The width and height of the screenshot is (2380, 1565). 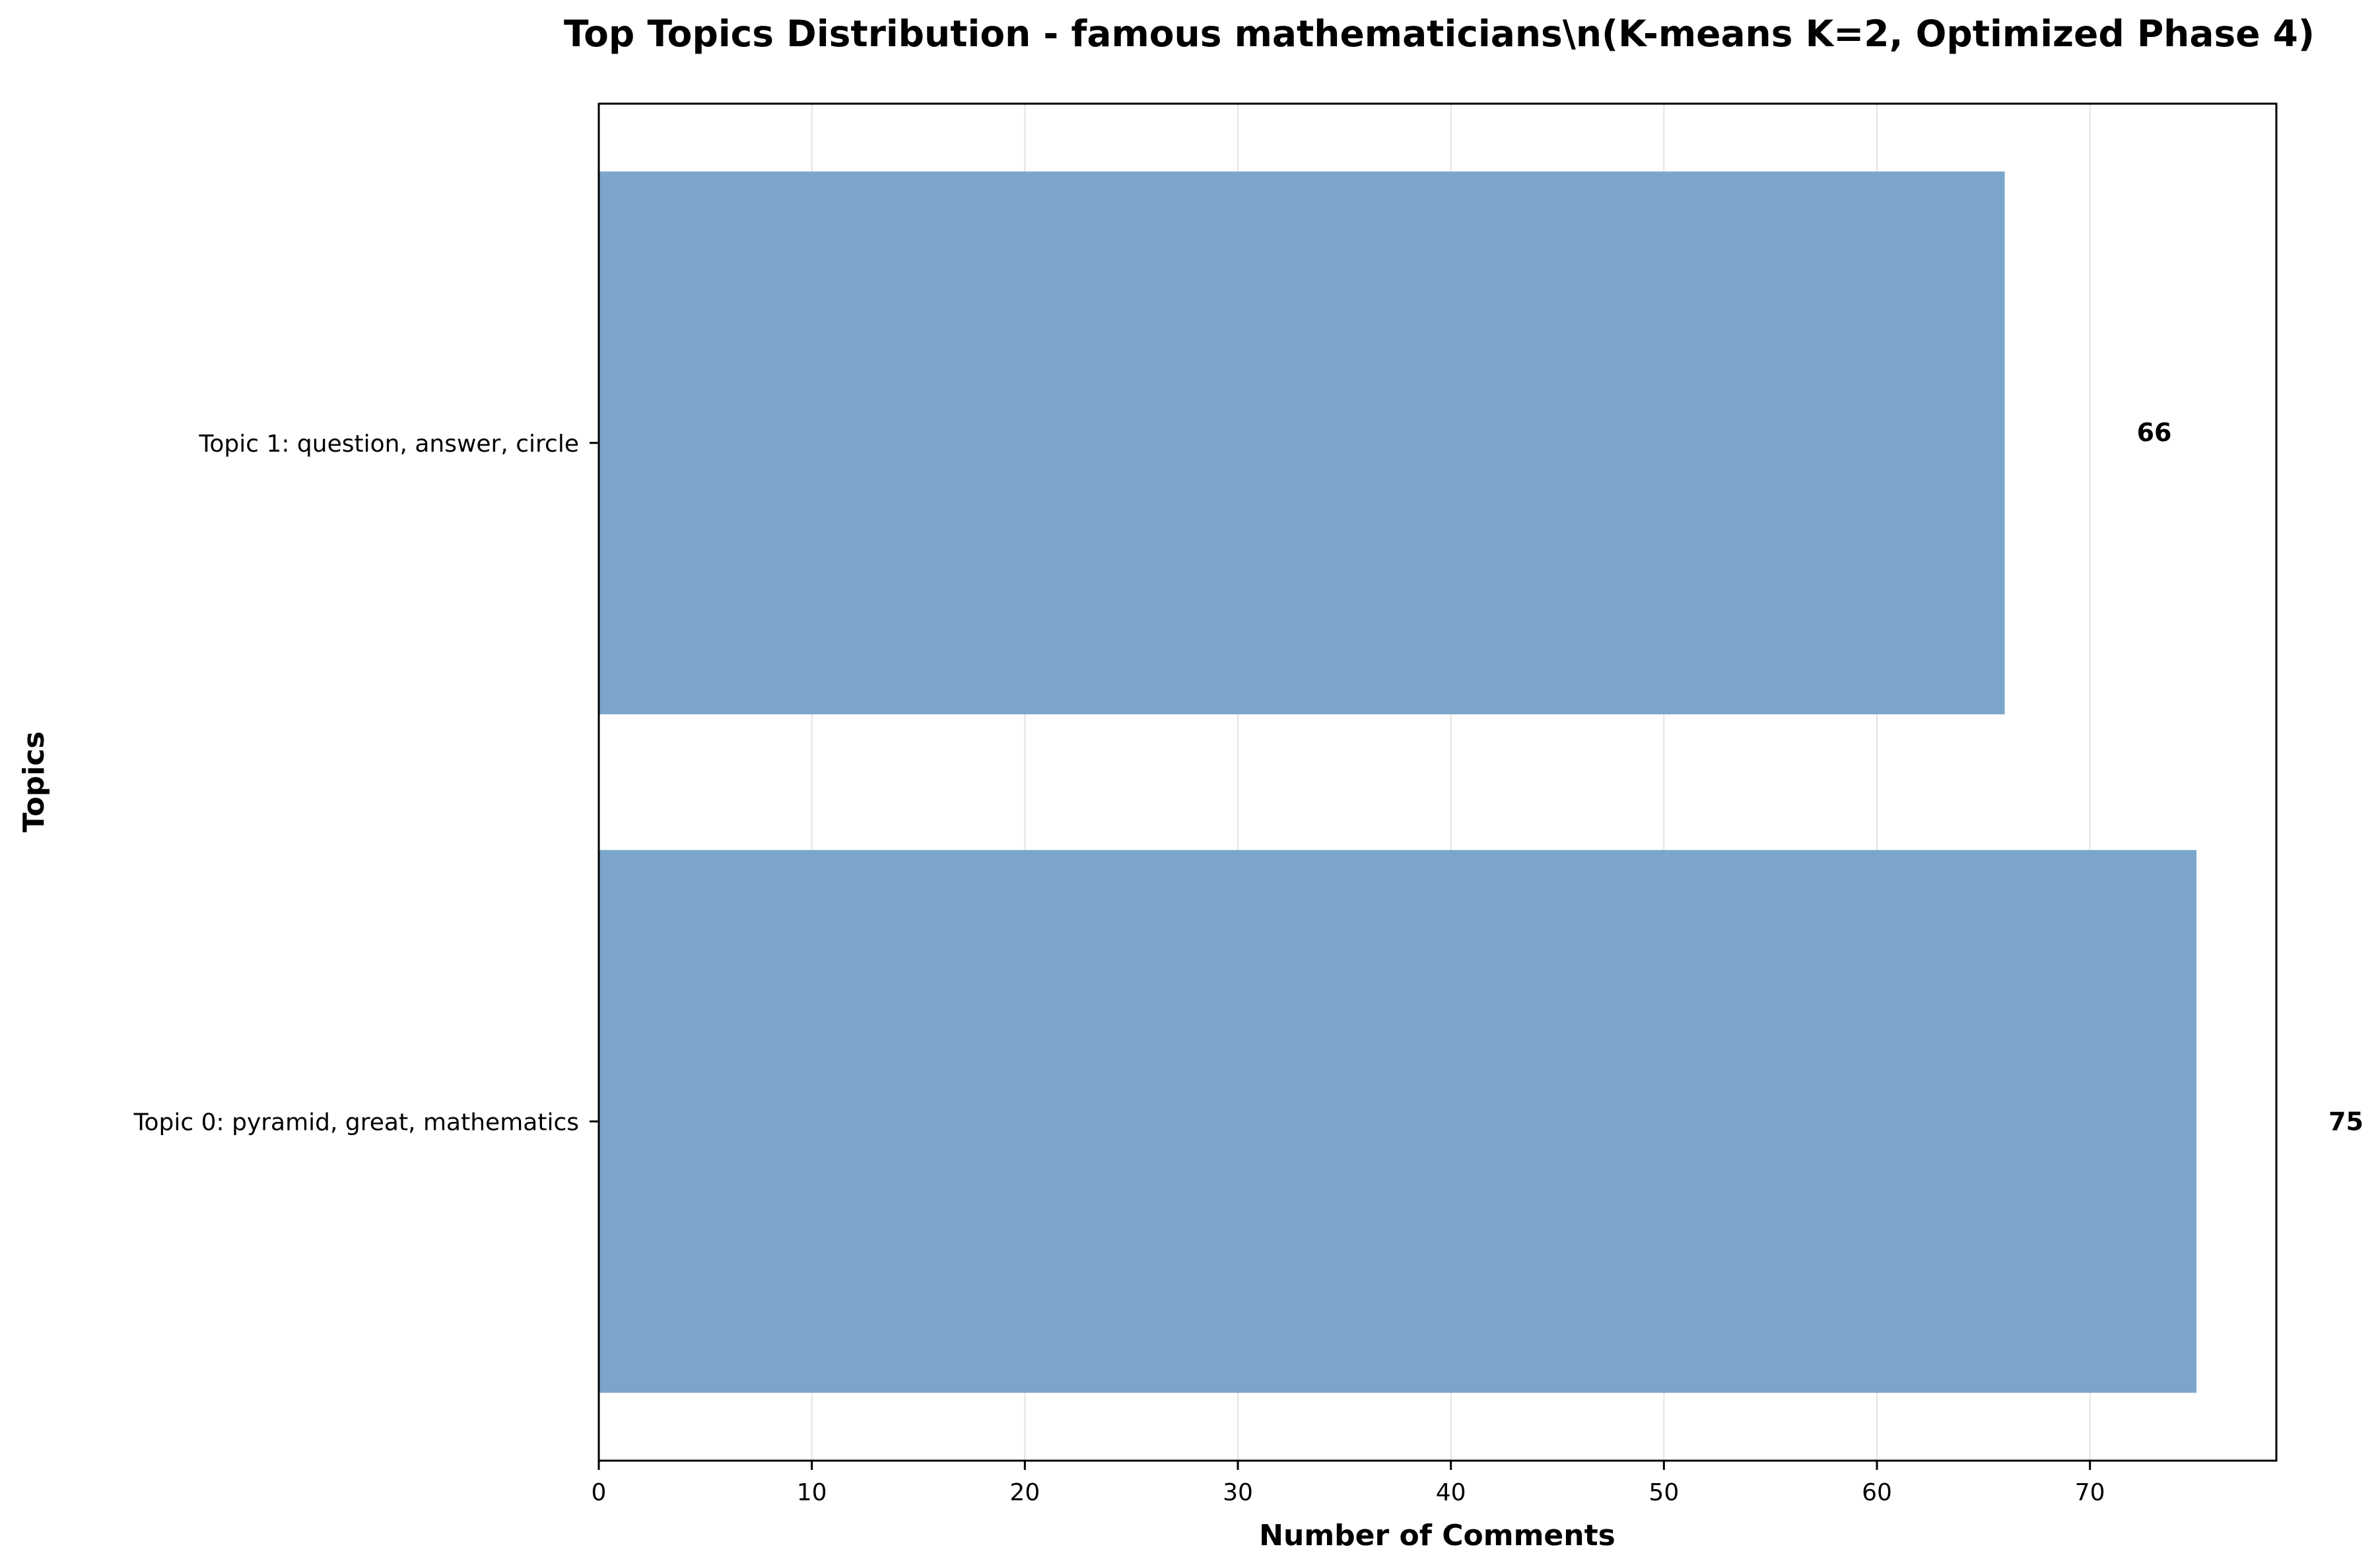 I want to click on x-tick-label: 0, so click(x=599, y=1492).